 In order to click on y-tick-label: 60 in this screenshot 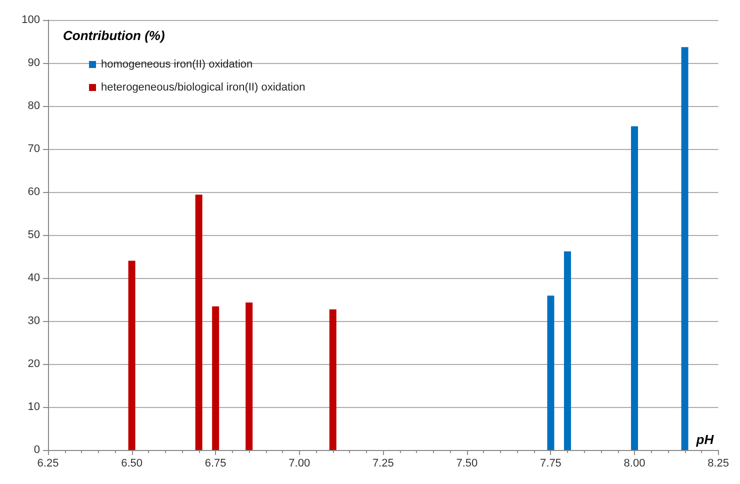, I will do `click(34, 192)`.